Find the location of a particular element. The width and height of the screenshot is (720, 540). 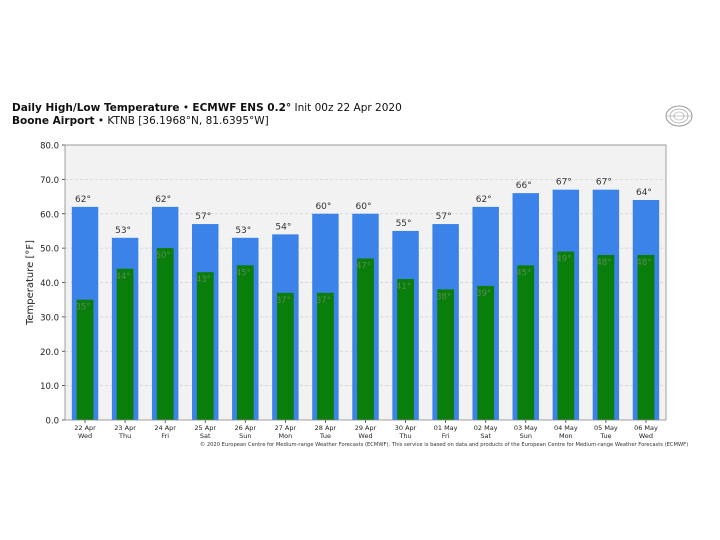

x-tick-label-date: 02 May is located at coordinates (486, 428).